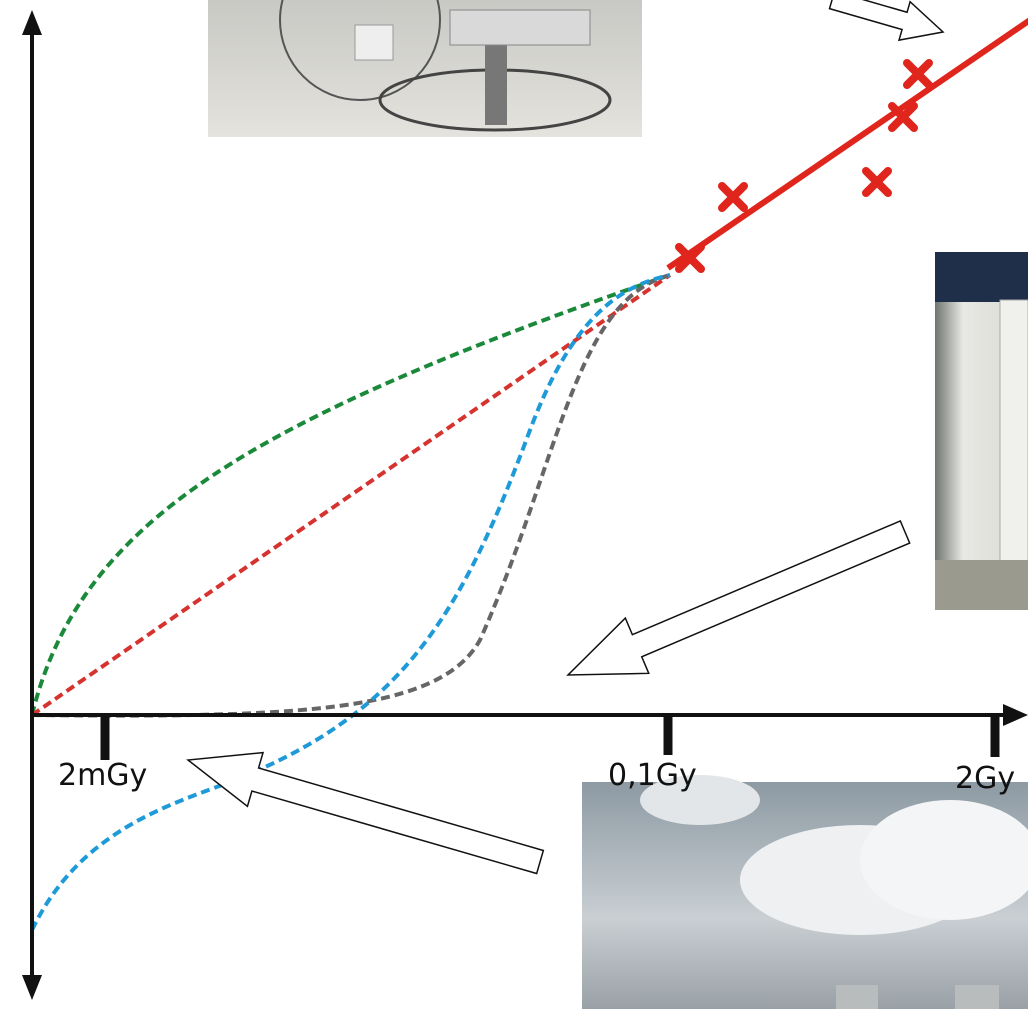  I want to click on photo-facility, so click(981, 431).